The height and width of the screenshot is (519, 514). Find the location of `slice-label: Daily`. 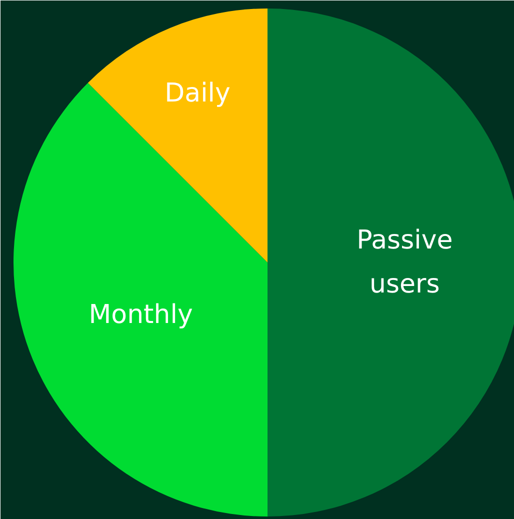

slice-label: Daily is located at coordinates (197, 93).